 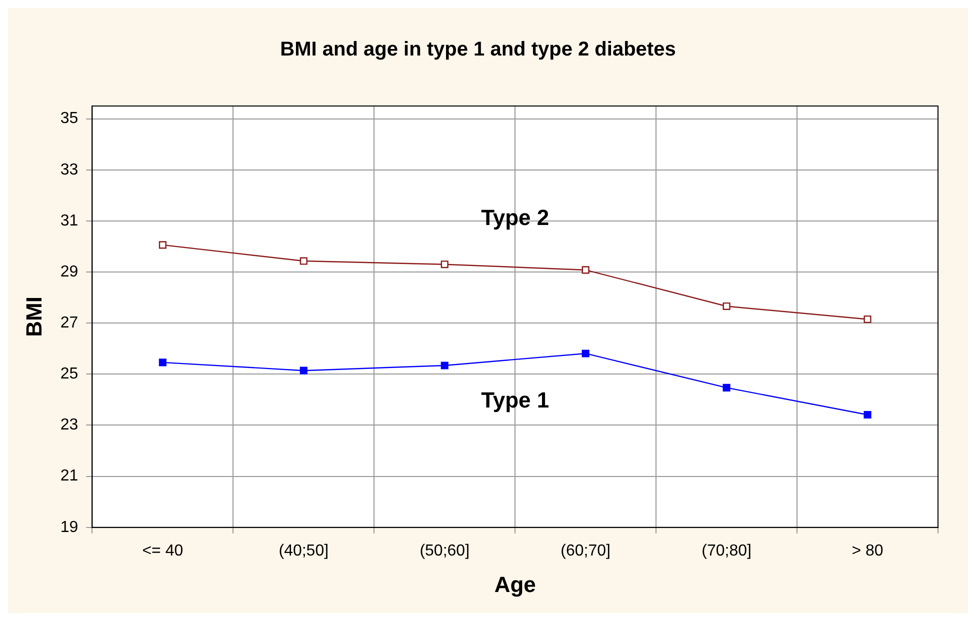 I want to click on y-tick-label: 21, so click(x=69, y=476).